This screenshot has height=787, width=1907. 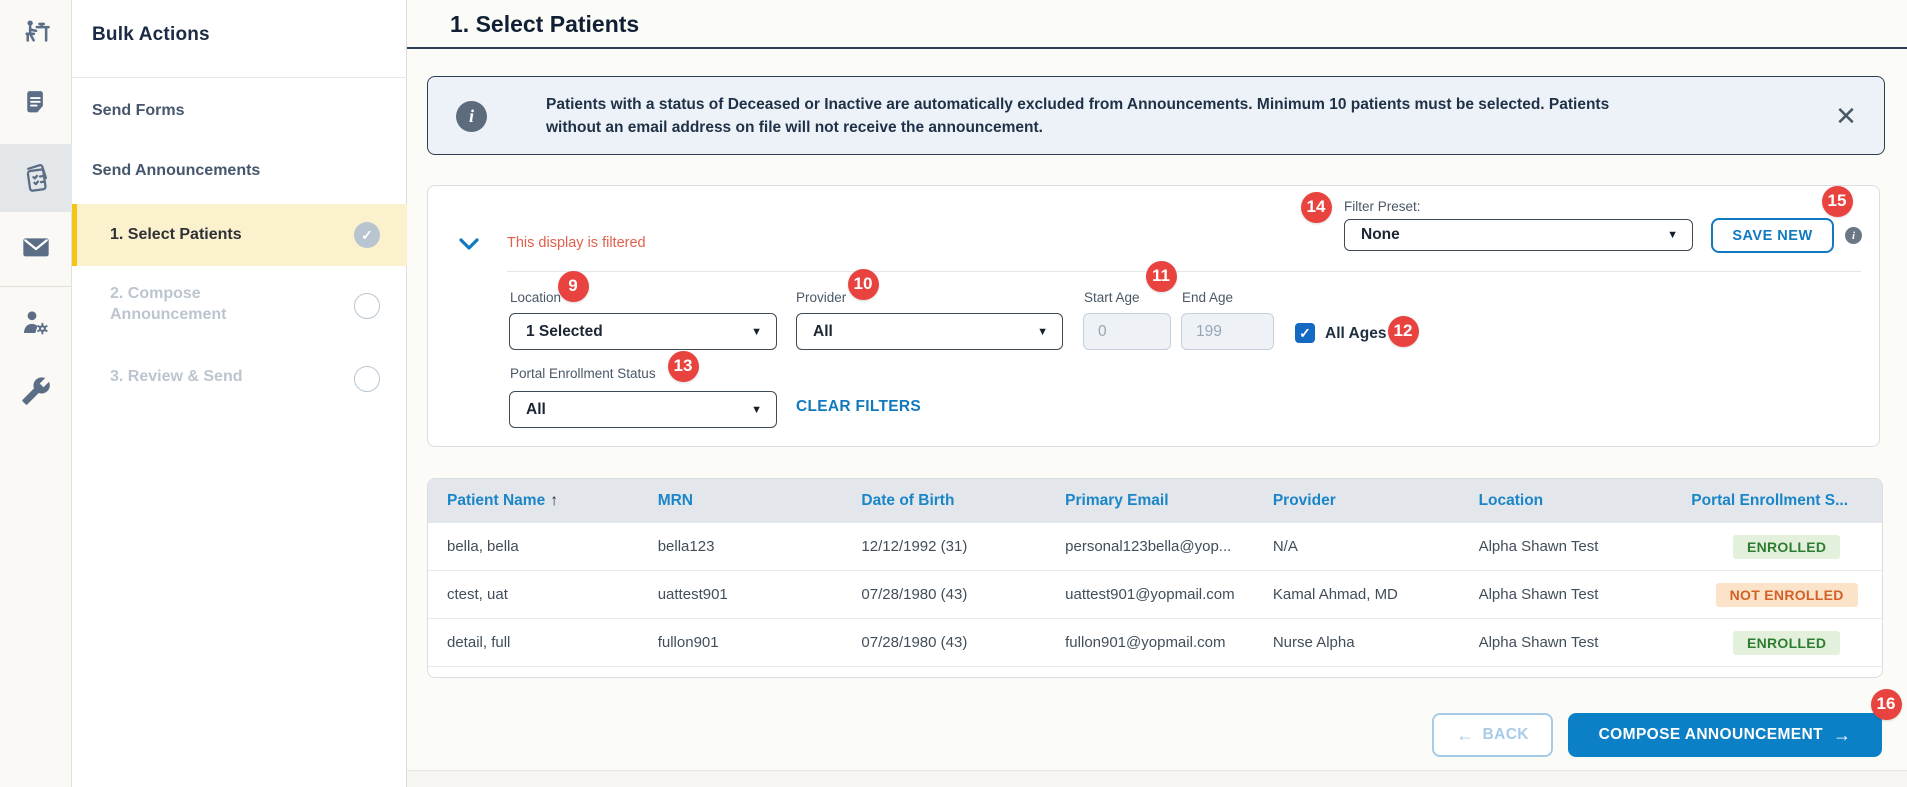 What do you see at coordinates (688, 642) in the screenshot?
I see `table-cell: fullon901` at bounding box center [688, 642].